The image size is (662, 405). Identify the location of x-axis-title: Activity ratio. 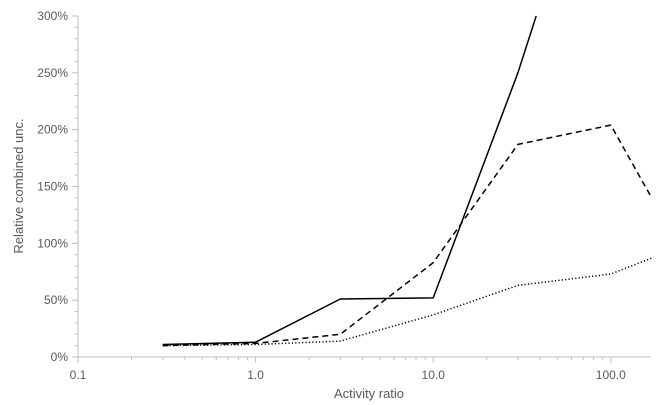
(369, 393).